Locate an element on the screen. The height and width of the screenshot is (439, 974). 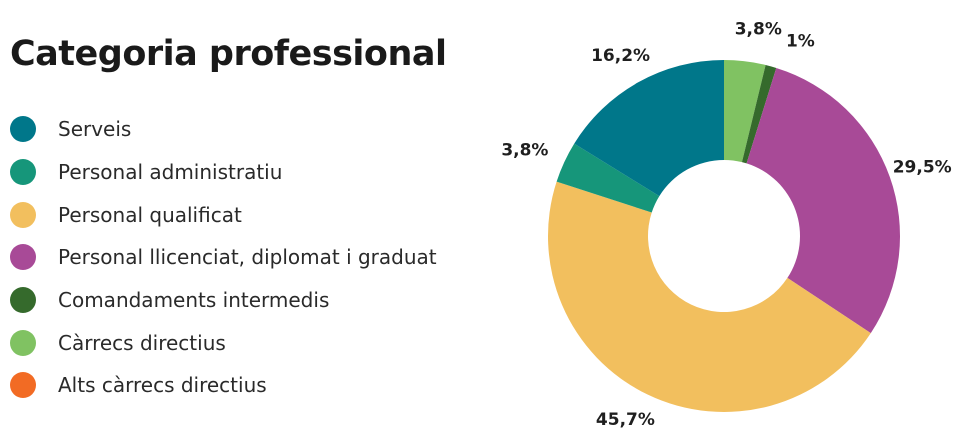
legend-label-personal-qualificat: Personal qualificat is located at coordinates (150, 214).